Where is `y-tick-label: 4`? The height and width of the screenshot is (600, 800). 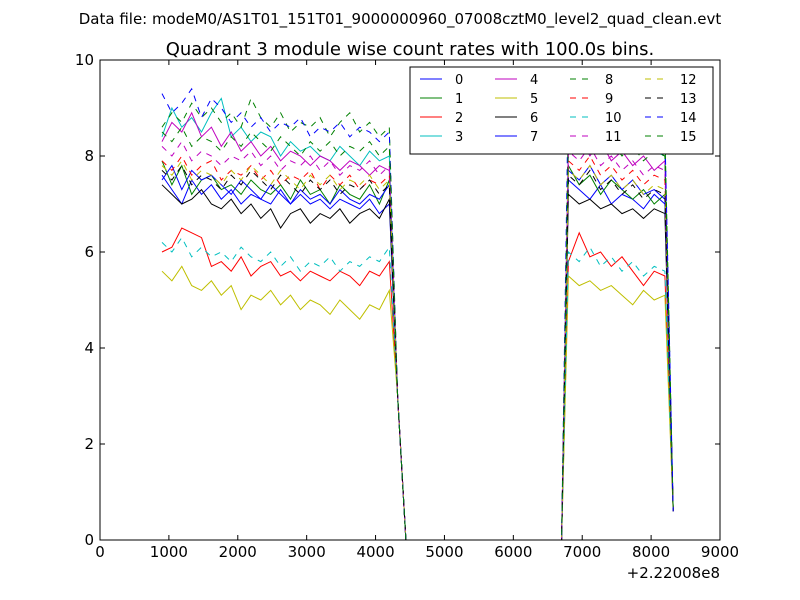
y-tick-label: 4 is located at coordinates (89, 348).